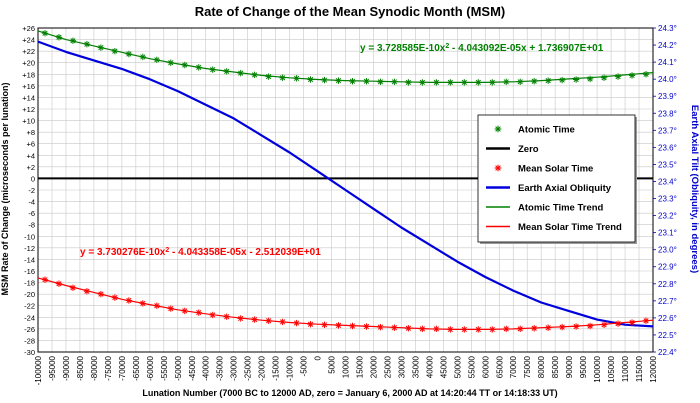  Describe the element at coordinates (667, 352) in the screenshot. I see `y-right-tick-label: 22.4°` at that location.